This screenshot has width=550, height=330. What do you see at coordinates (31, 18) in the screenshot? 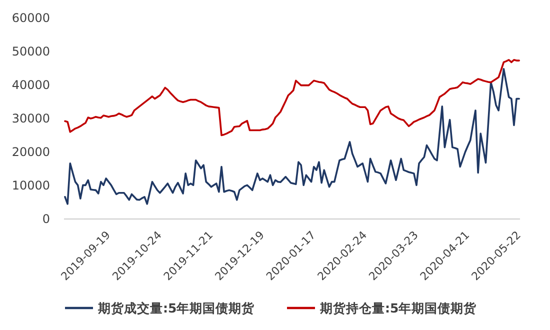
I see `y-tick-label: 60000` at bounding box center [31, 18].